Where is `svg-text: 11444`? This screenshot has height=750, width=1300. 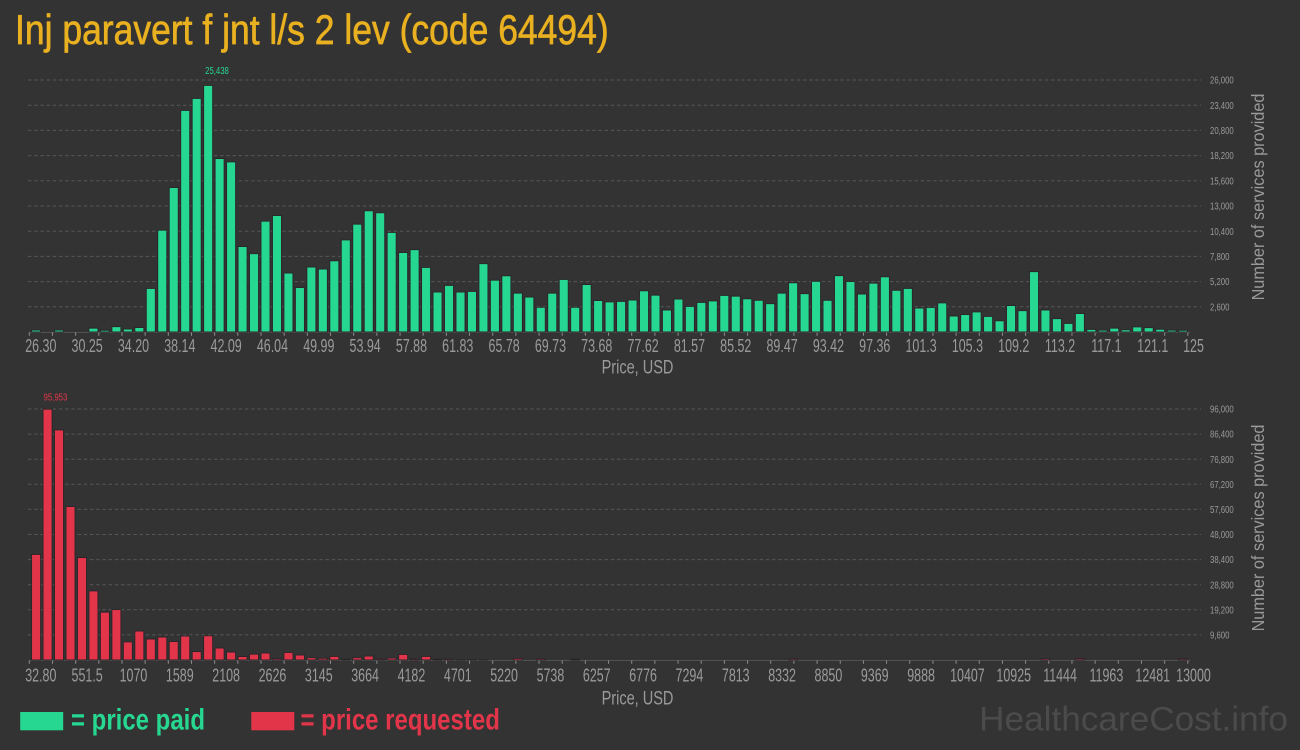 svg-text: 11444 is located at coordinates (1060, 676).